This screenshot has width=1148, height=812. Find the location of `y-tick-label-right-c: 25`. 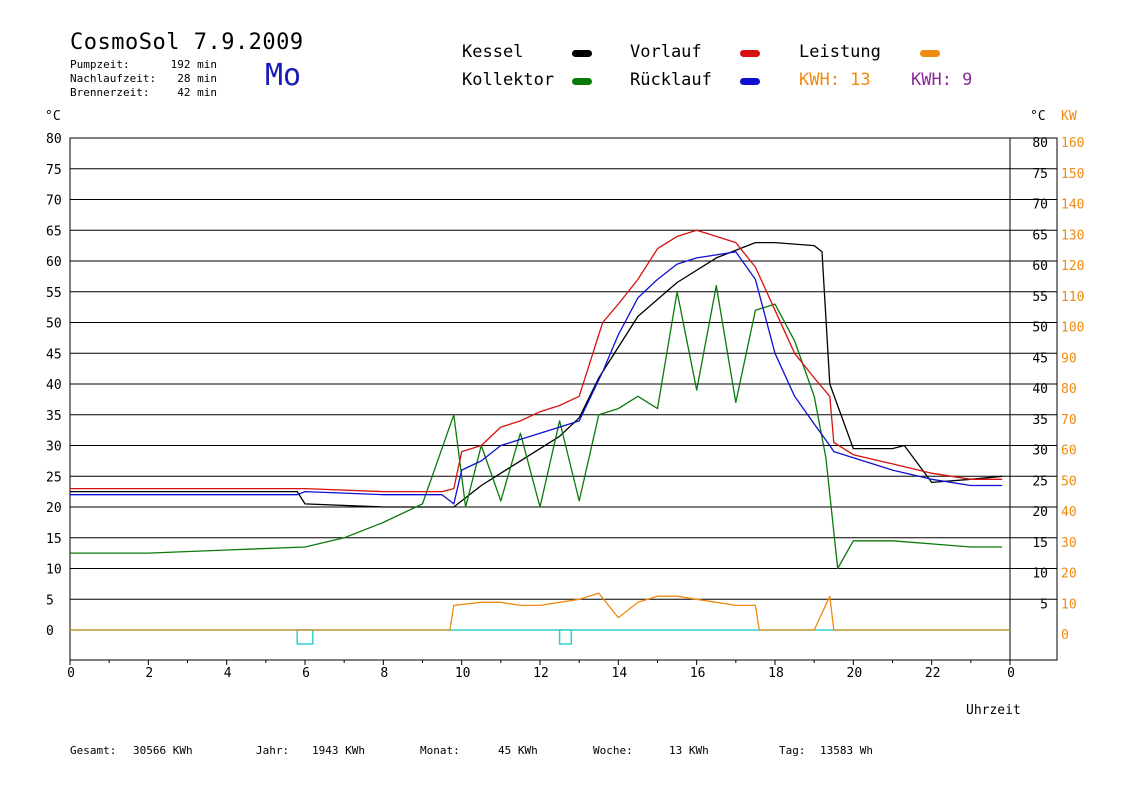

y-tick-label-right-c: 25 is located at coordinates (1040, 481).